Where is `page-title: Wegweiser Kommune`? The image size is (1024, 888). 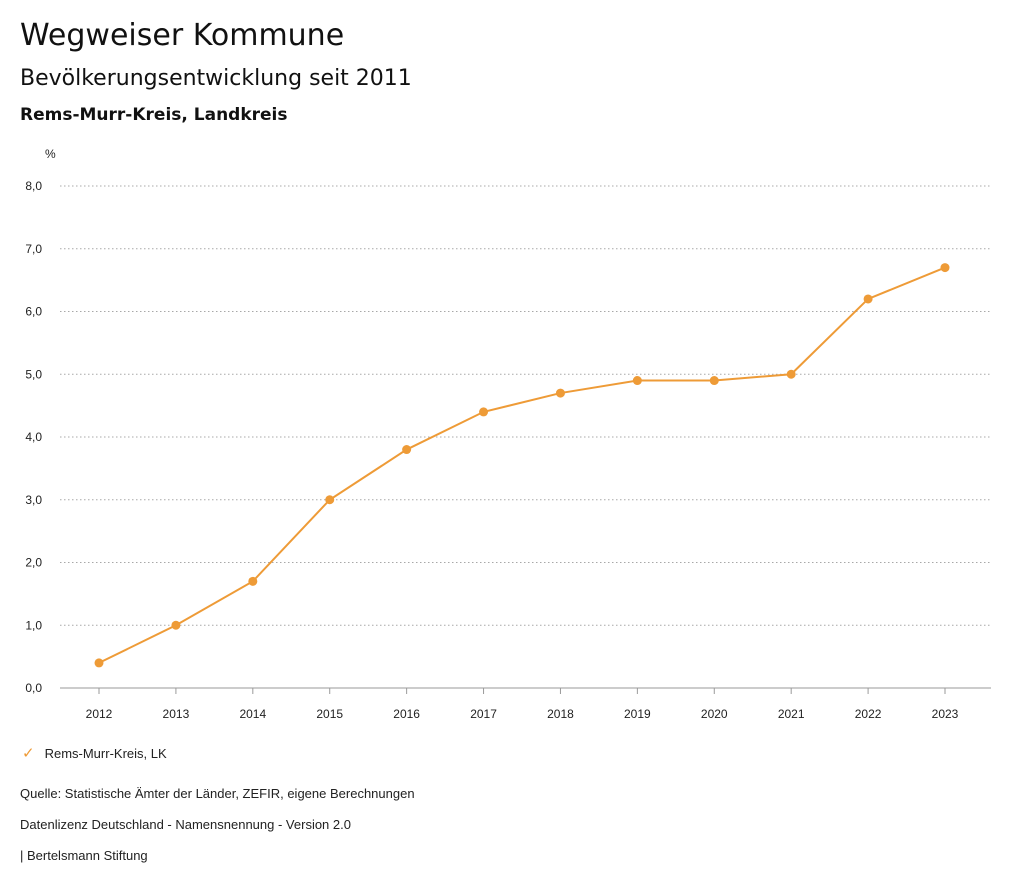
page-title: Wegweiser Kommune is located at coordinates (182, 35).